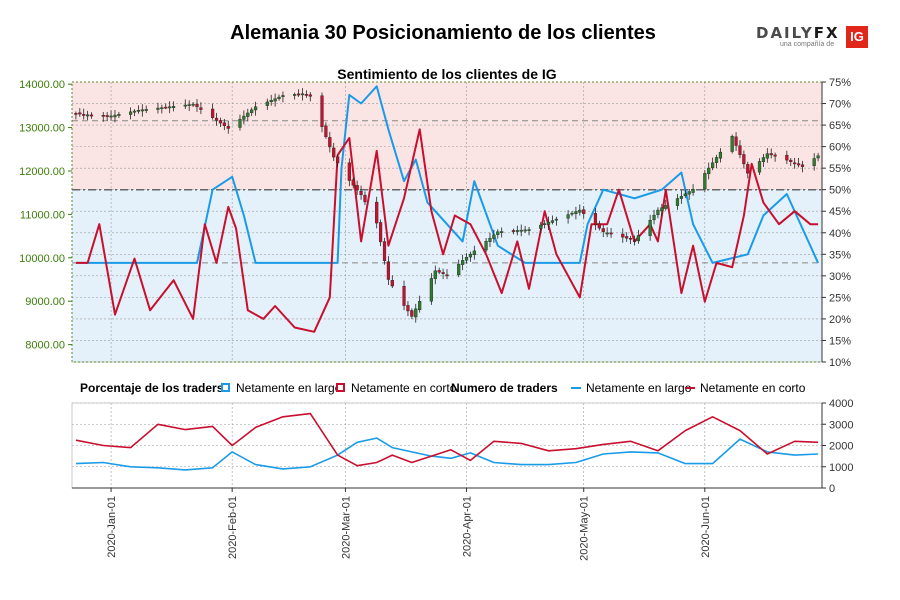 The image size is (900, 600). What do you see at coordinates (832, 489) in the screenshot?
I see `count-tick-label: 0` at bounding box center [832, 489].